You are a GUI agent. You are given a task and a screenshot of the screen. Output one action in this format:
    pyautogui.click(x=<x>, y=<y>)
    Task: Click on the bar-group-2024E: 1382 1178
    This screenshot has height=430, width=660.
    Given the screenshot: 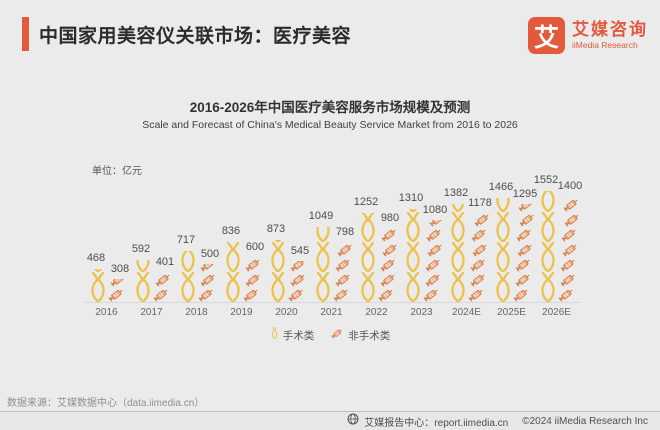 What is the action you would take?
    pyautogui.click(x=468, y=237)
    